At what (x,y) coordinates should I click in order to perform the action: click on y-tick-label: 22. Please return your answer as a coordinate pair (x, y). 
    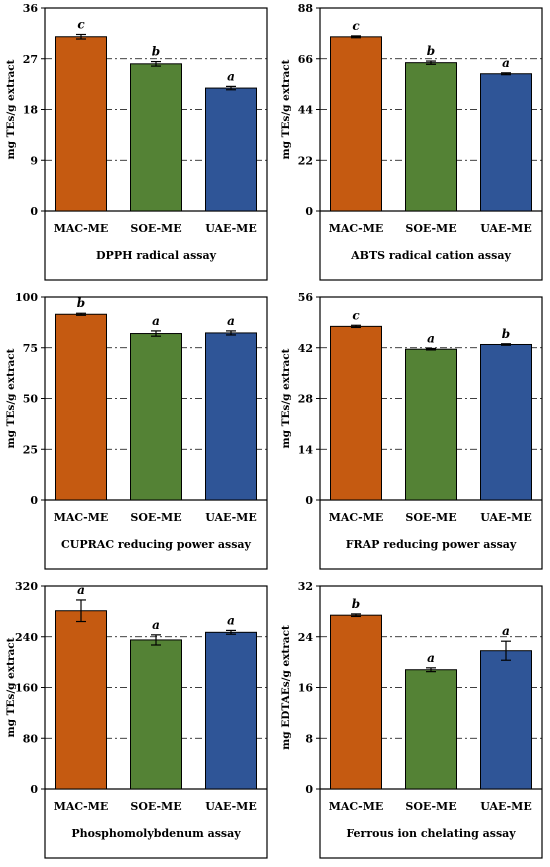
    Looking at the image, I should click on (305, 160).